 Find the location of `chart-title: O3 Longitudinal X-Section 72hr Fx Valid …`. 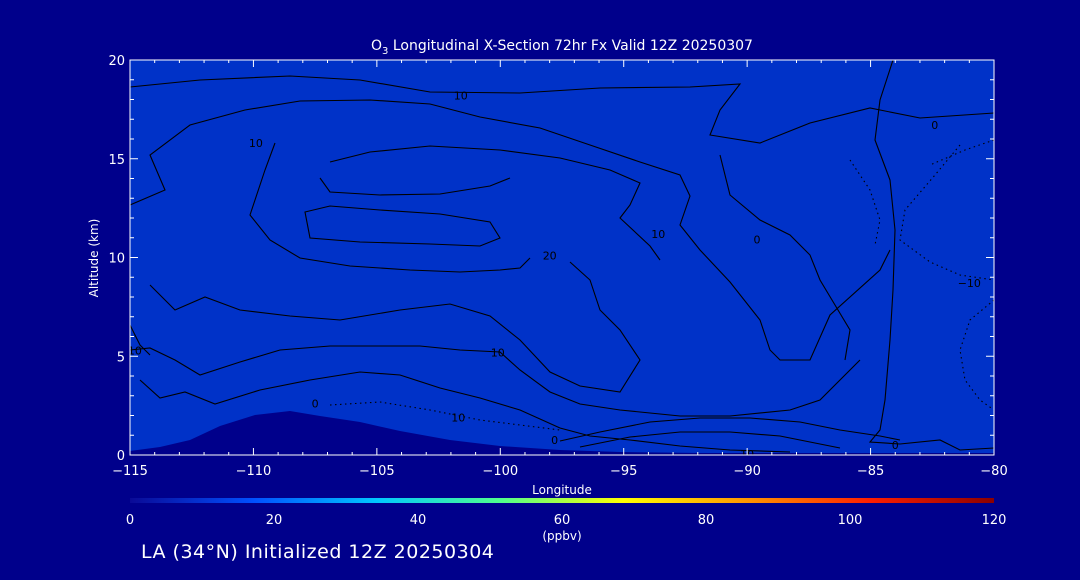

chart-title: O3 Longitudinal X-Section 72hr Fx Valid … is located at coordinates (562, 47).